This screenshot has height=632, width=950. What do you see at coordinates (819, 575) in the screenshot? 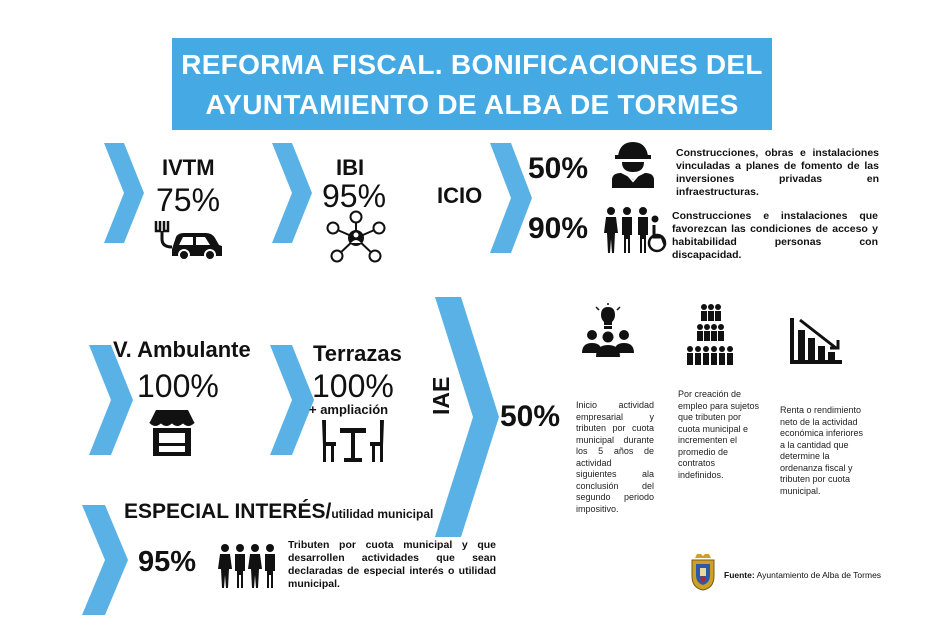
I see `source-text: Ayuntamiento de Alba de Tormes` at bounding box center [819, 575].